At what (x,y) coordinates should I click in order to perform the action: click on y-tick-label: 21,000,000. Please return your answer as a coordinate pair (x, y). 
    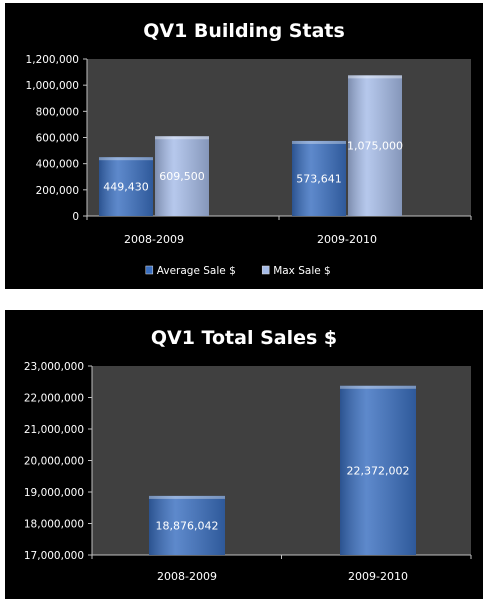
    Looking at the image, I should click on (54, 430).